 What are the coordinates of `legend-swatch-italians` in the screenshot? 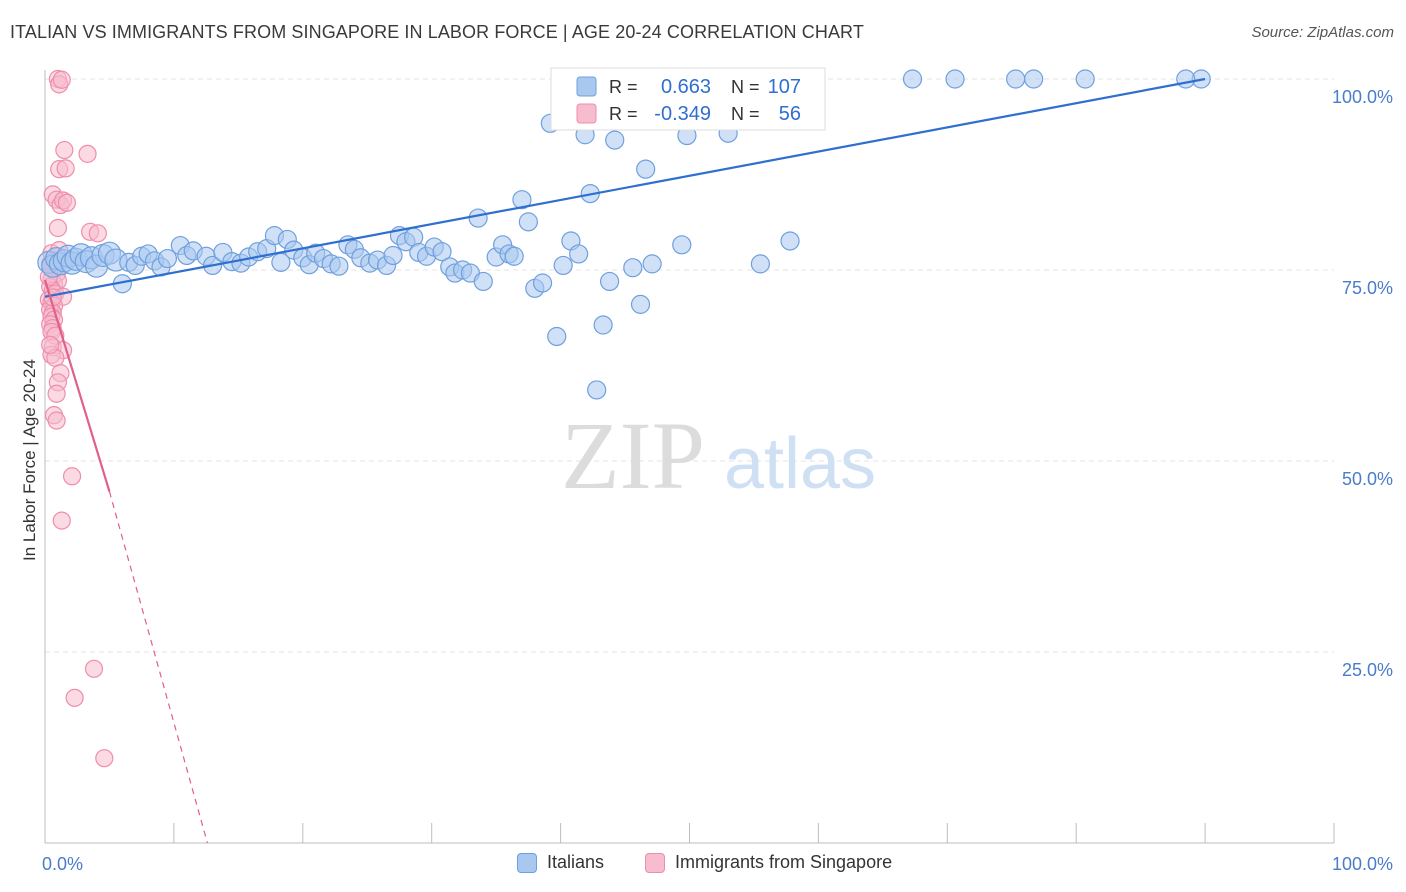 It's located at (586, 86).